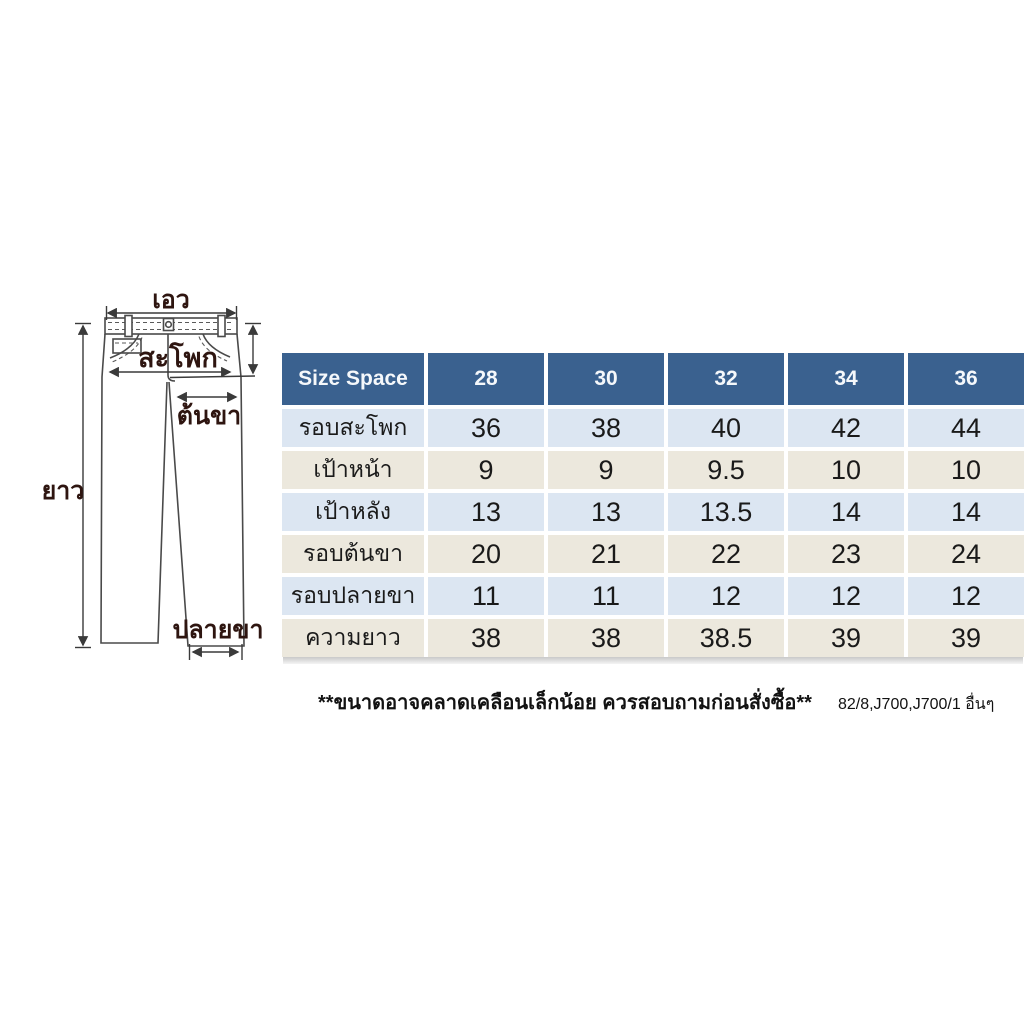 The height and width of the screenshot is (1024, 1024). What do you see at coordinates (966, 428) in the screenshot?
I see `value-cell: 44` at bounding box center [966, 428].